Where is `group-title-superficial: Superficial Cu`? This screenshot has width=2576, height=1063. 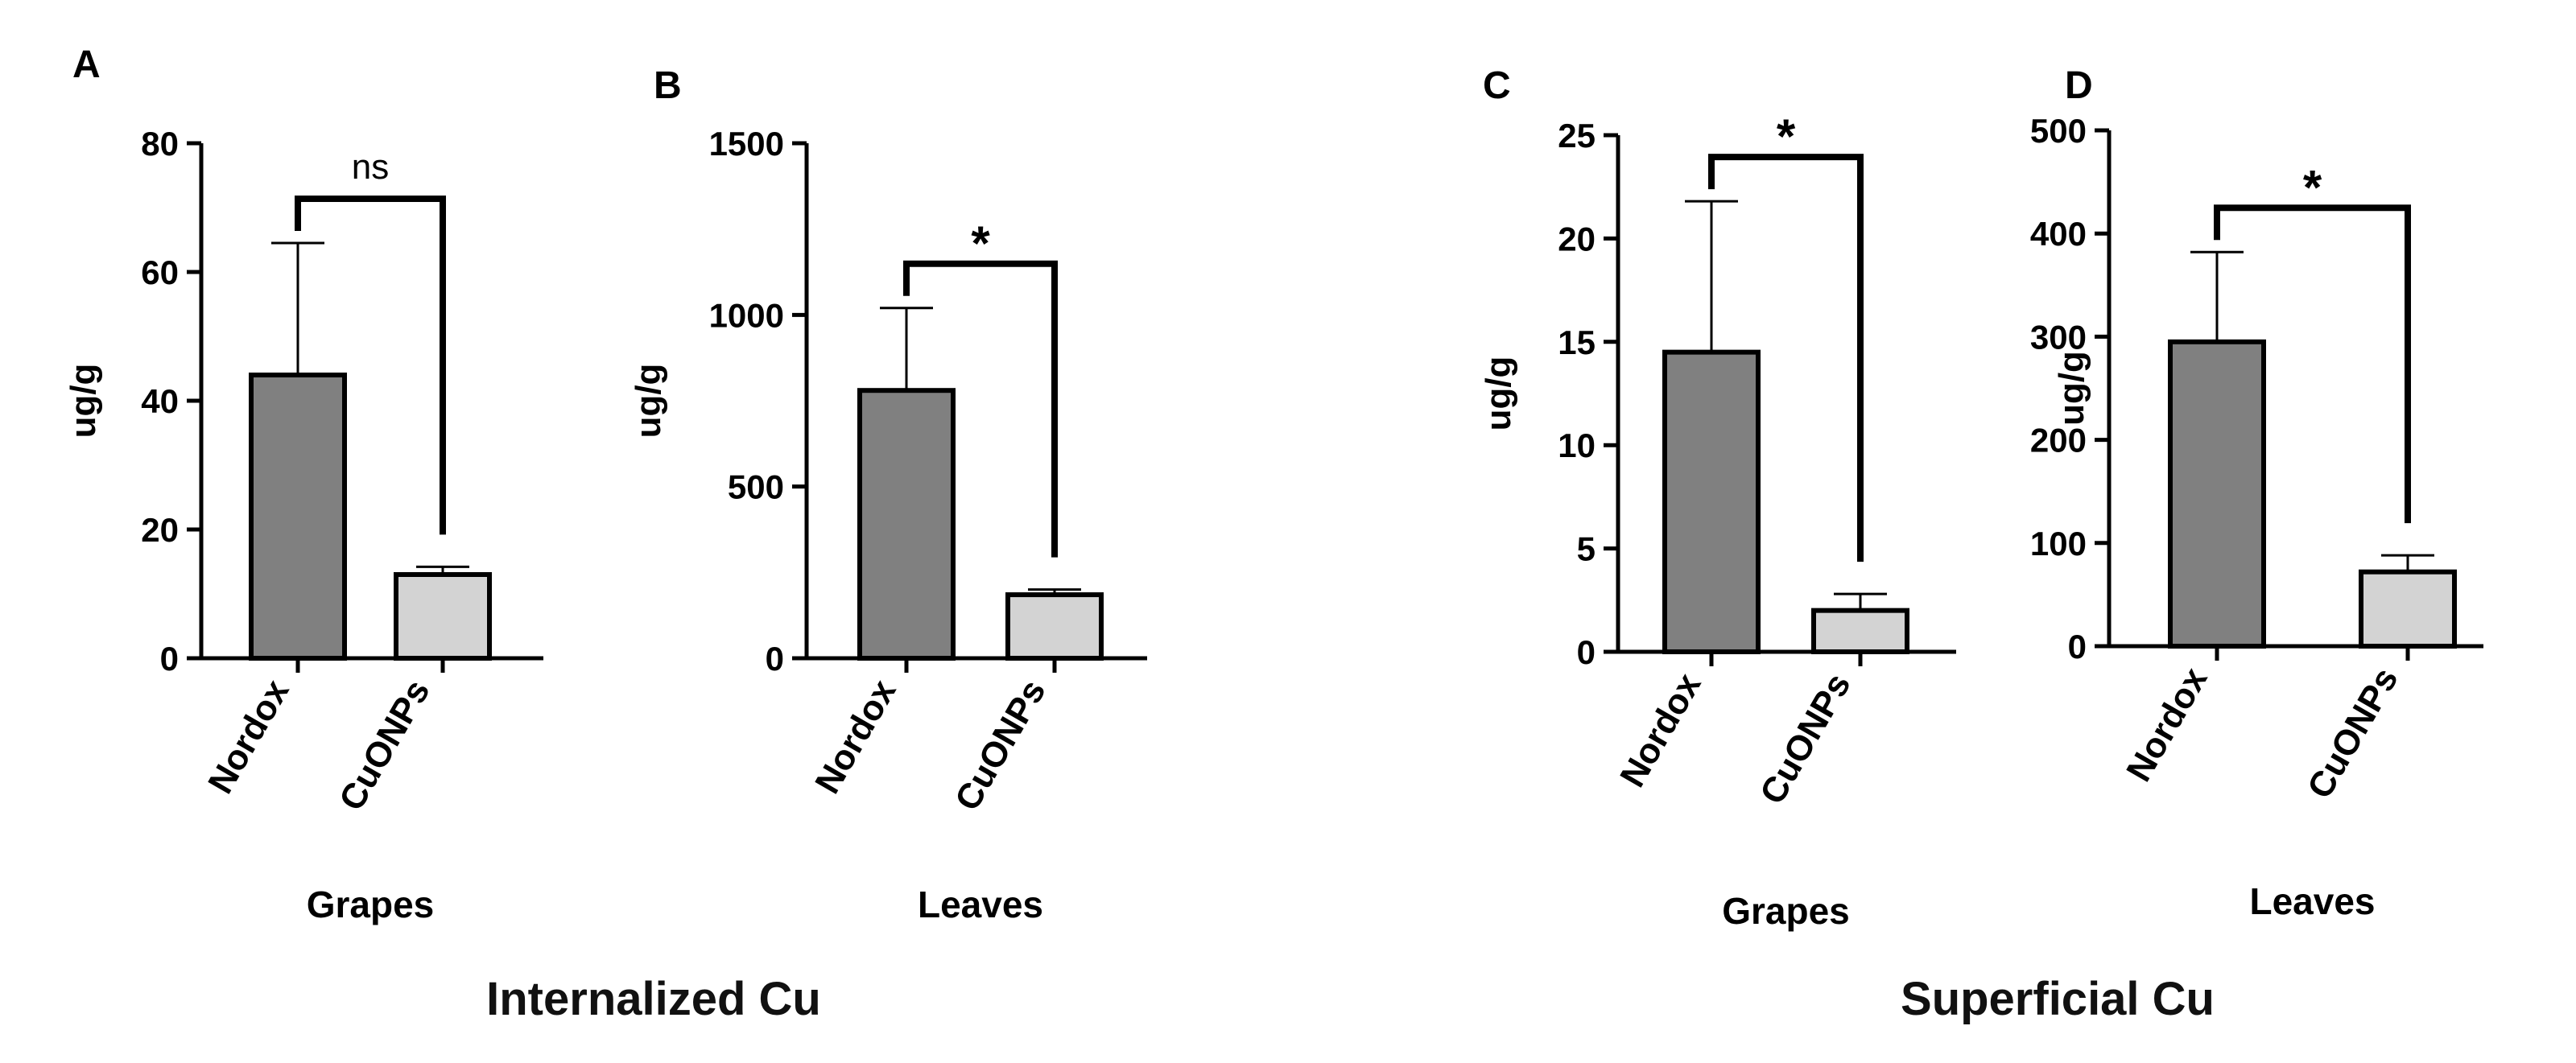 group-title-superficial: Superficial Cu is located at coordinates (2058, 999).